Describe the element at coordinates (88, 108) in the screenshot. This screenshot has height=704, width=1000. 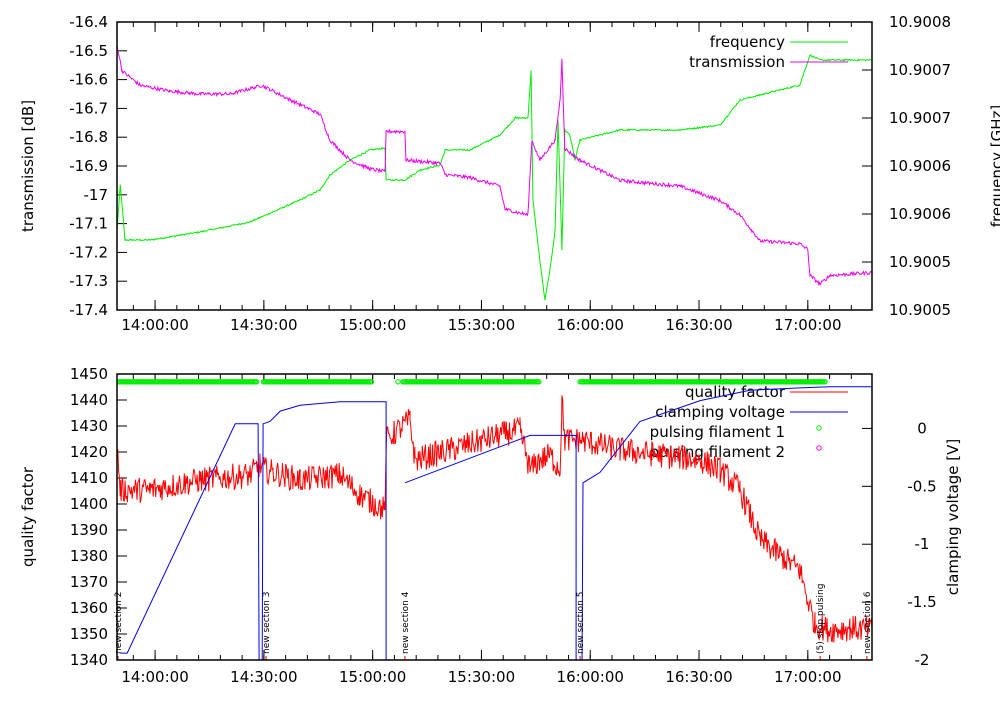
I see `y-tick-label: -16.7` at that location.